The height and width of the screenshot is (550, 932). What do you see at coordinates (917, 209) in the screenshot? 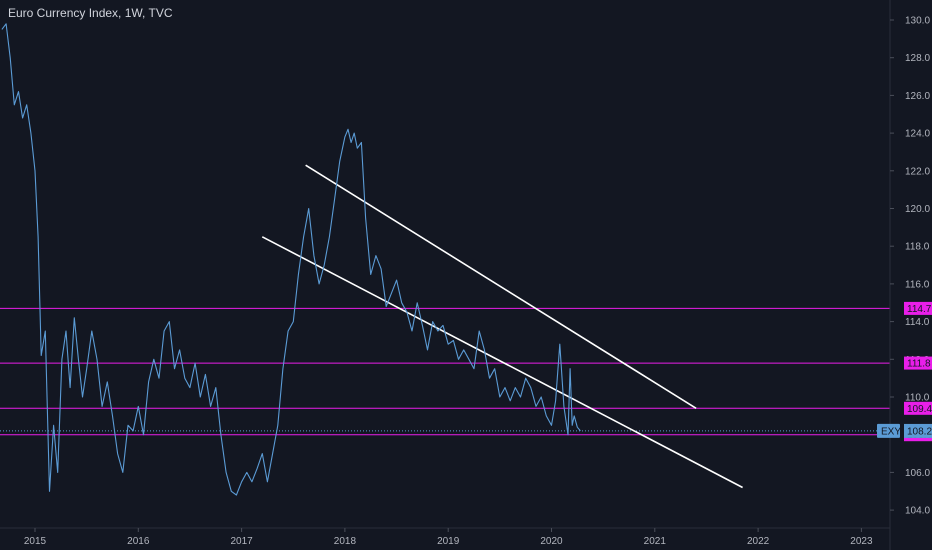
I see `y-tick-label-8: 120.0` at bounding box center [917, 209].